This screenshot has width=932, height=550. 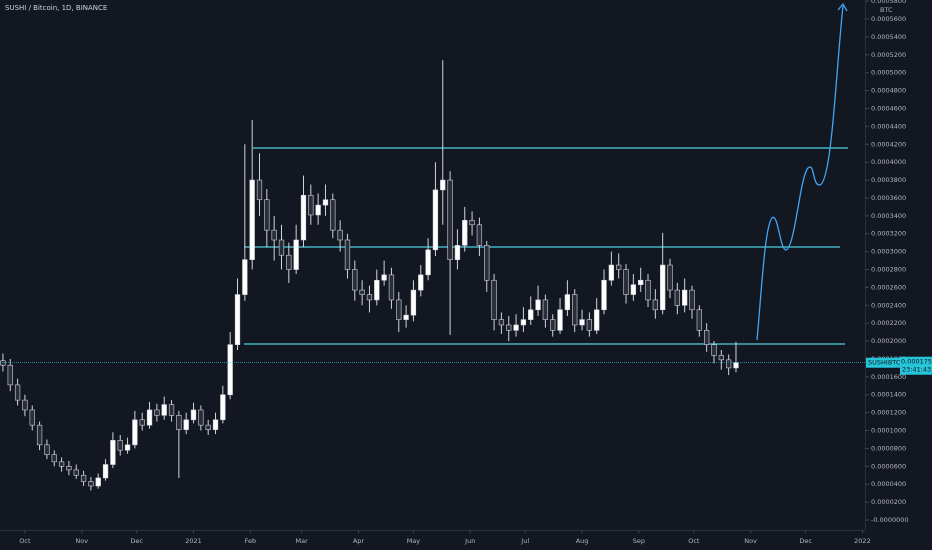 What do you see at coordinates (916, 362) in the screenshot?
I see `price-label: 0.0001758` at bounding box center [916, 362].